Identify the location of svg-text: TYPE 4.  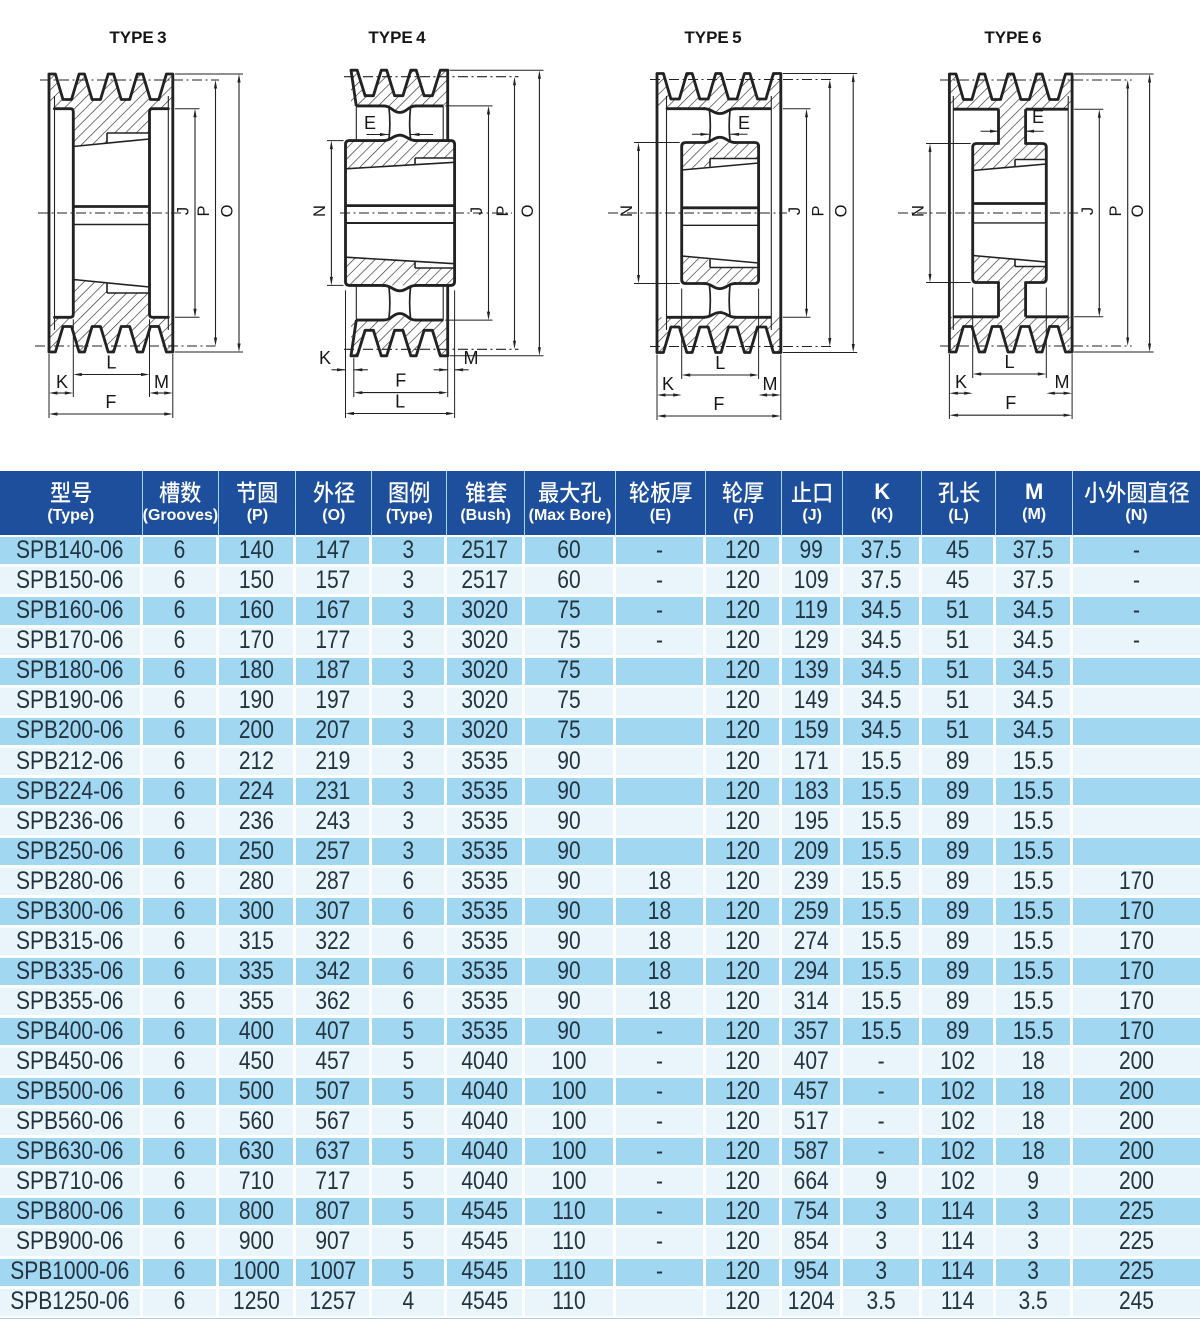
(397, 37).